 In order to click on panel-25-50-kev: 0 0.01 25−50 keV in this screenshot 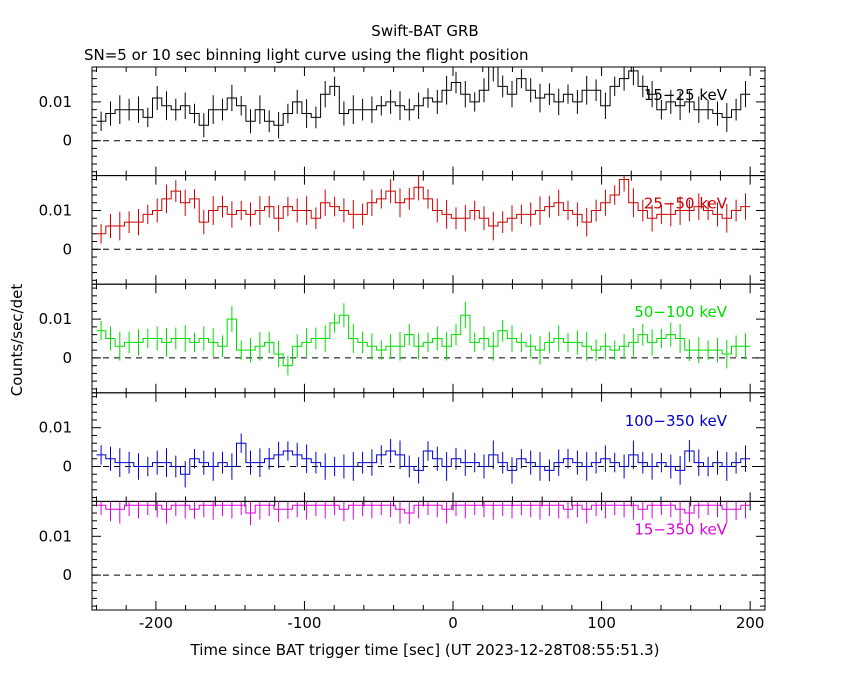, I will do `click(402, 230)`.